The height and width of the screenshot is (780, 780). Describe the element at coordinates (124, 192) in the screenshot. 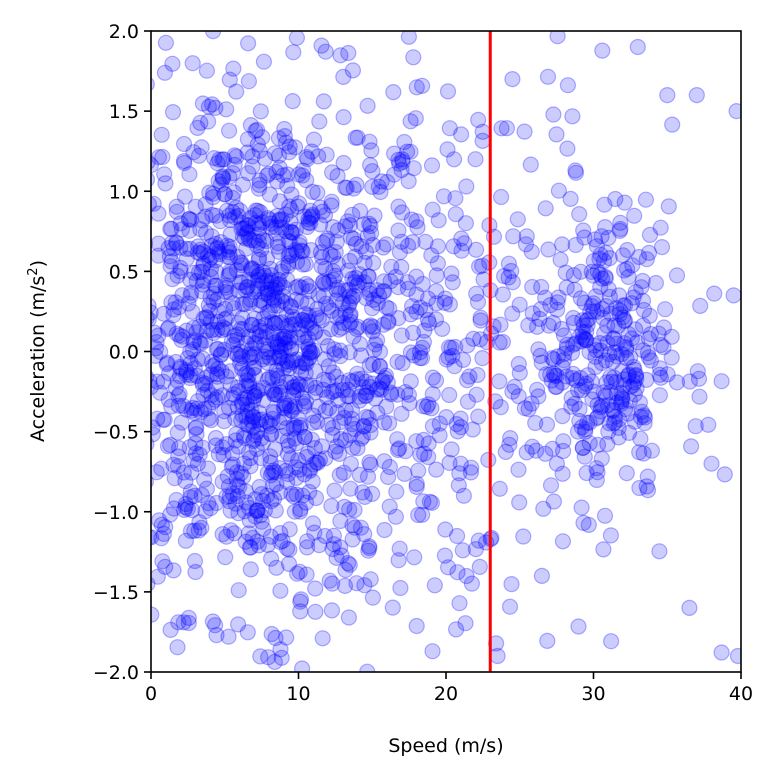

I see `y-tick-label: 1.0` at that location.